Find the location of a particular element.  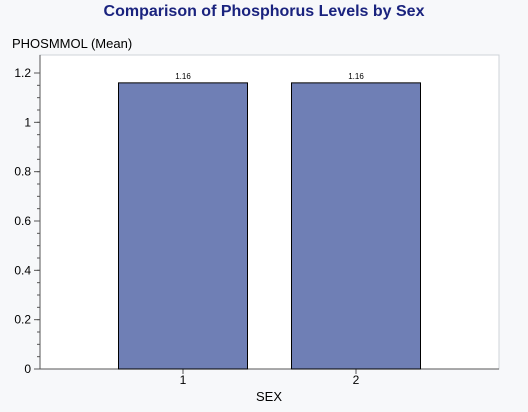

y-tick-label: 0 is located at coordinates (27, 369).